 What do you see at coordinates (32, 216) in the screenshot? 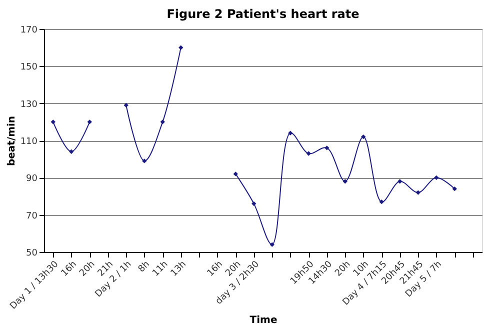
I see `y-tick-label: 70` at bounding box center [32, 216].